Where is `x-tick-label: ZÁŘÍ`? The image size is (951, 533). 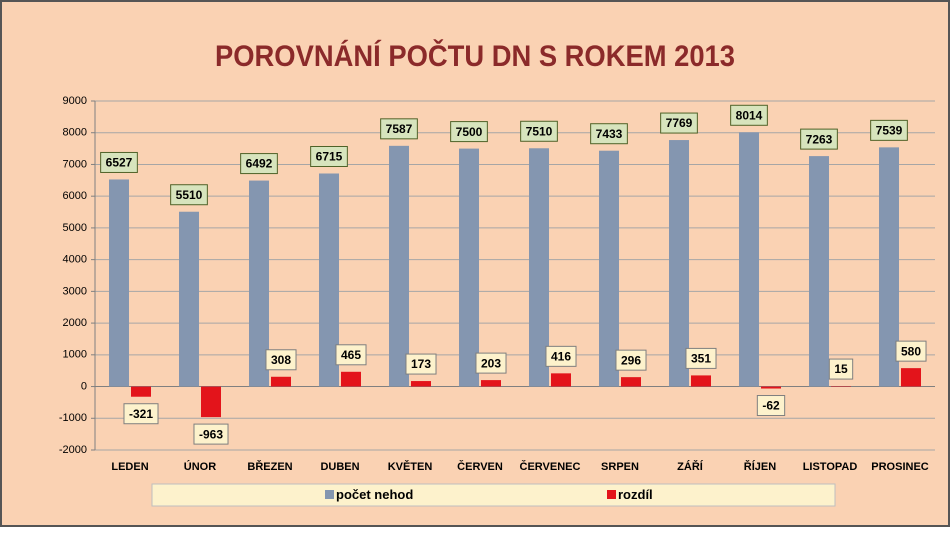
x-tick-label: ZÁŘÍ is located at coordinates (690, 466).